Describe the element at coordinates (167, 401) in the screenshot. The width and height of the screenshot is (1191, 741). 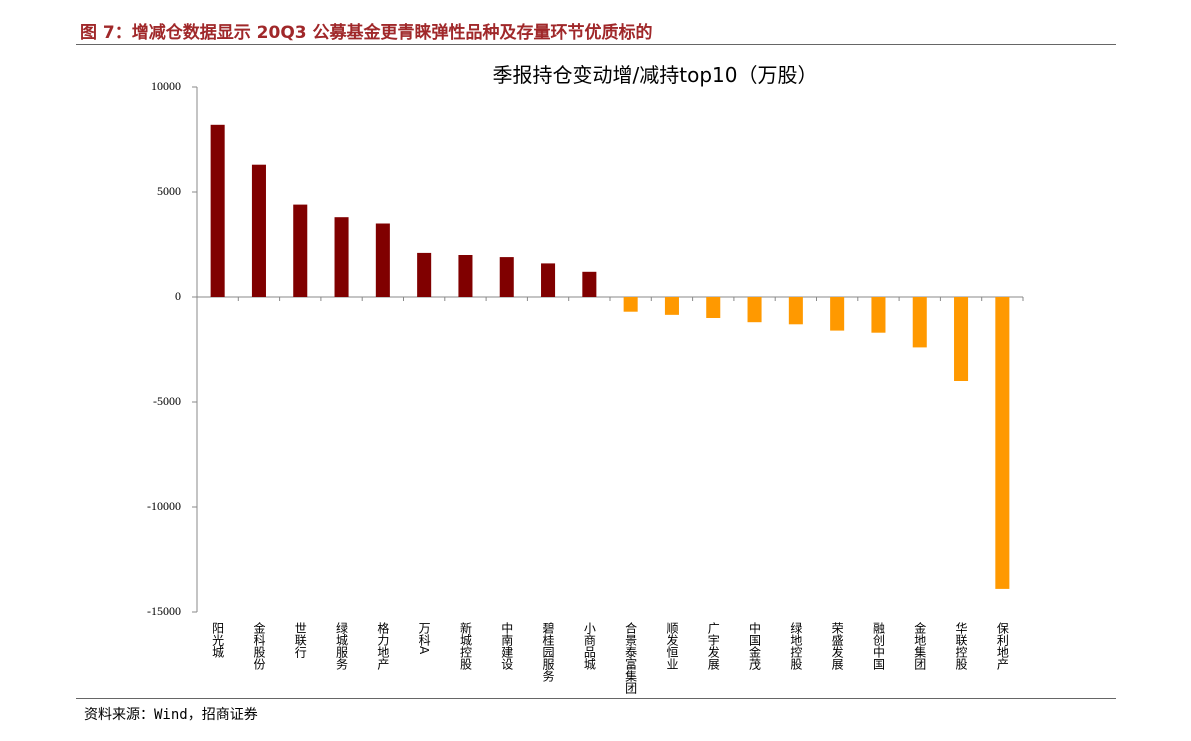
I see `y-tick-label: -5000` at that location.